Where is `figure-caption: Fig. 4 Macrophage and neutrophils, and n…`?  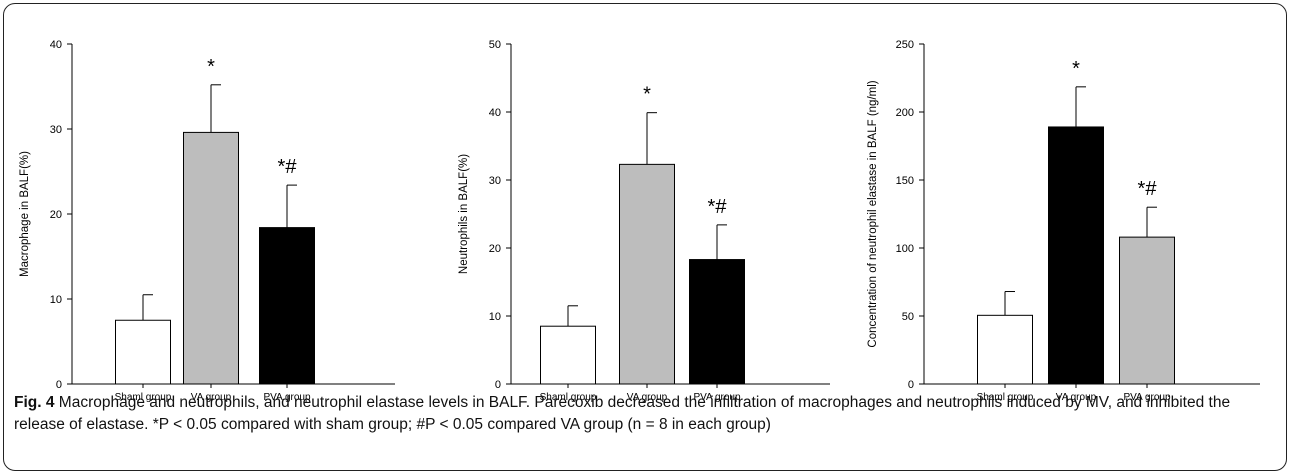
figure-caption: Fig. 4 Macrophage and neutrophils, and n… is located at coordinates (645, 414).